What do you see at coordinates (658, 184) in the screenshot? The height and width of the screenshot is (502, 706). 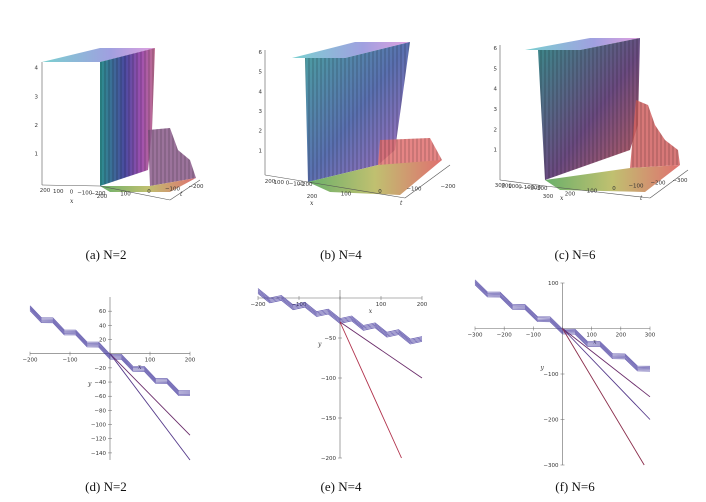 I see `ttick-c: −200` at bounding box center [658, 184].